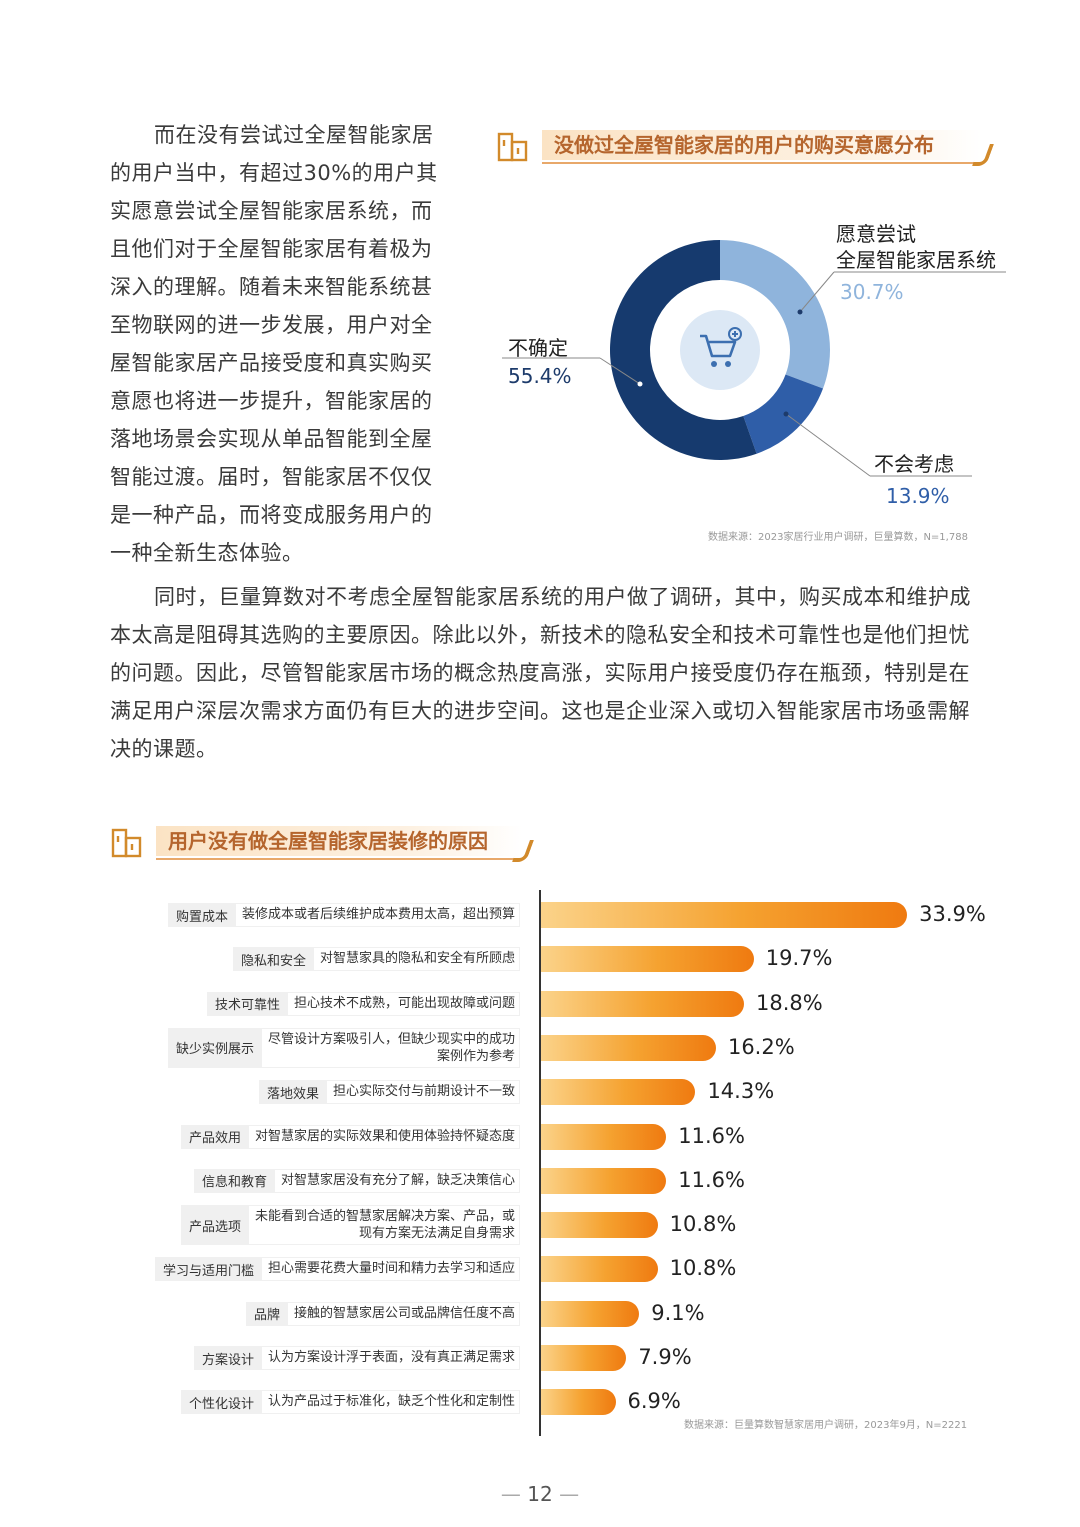  Describe the element at coordinates (214, 1227) in the screenshot. I see `bar-category: 产品选项` at that location.